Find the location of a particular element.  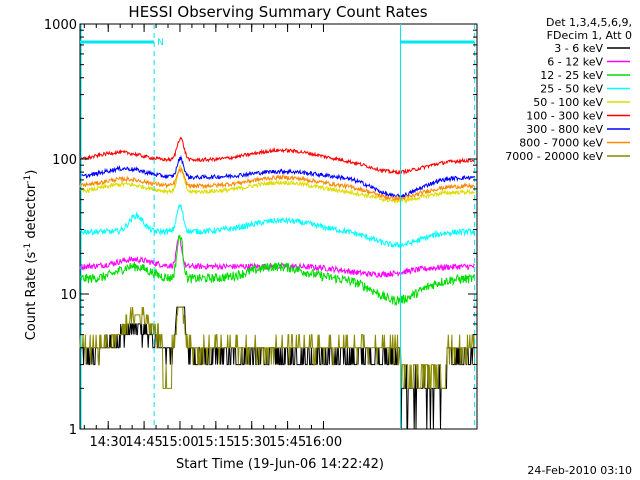

x-tick-label-0: 14:30 is located at coordinates (107, 442).